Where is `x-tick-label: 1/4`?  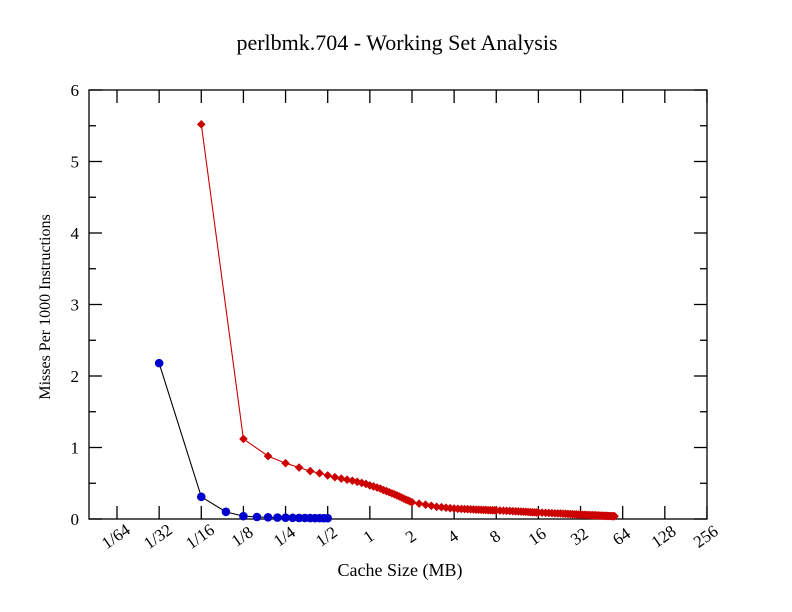 x-tick-label: 1/4 is located at coordinates (284, 536).